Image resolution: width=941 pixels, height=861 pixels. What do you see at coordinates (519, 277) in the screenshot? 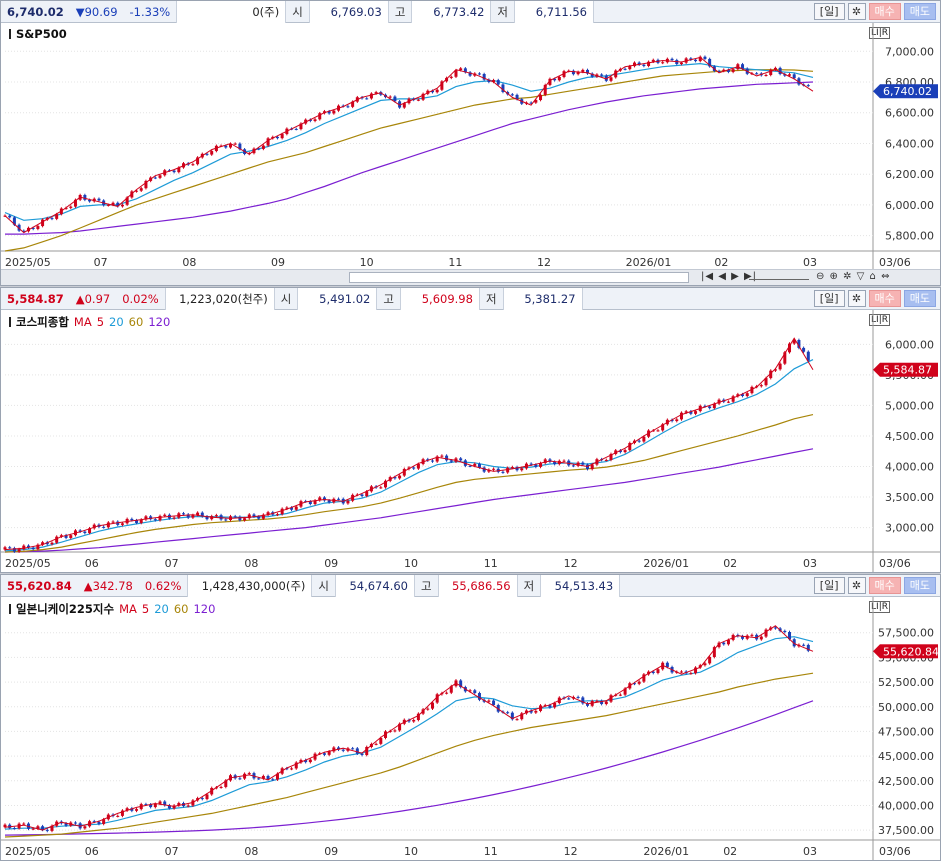
I see `scroll-thumb` at bounding box center [519, 277].